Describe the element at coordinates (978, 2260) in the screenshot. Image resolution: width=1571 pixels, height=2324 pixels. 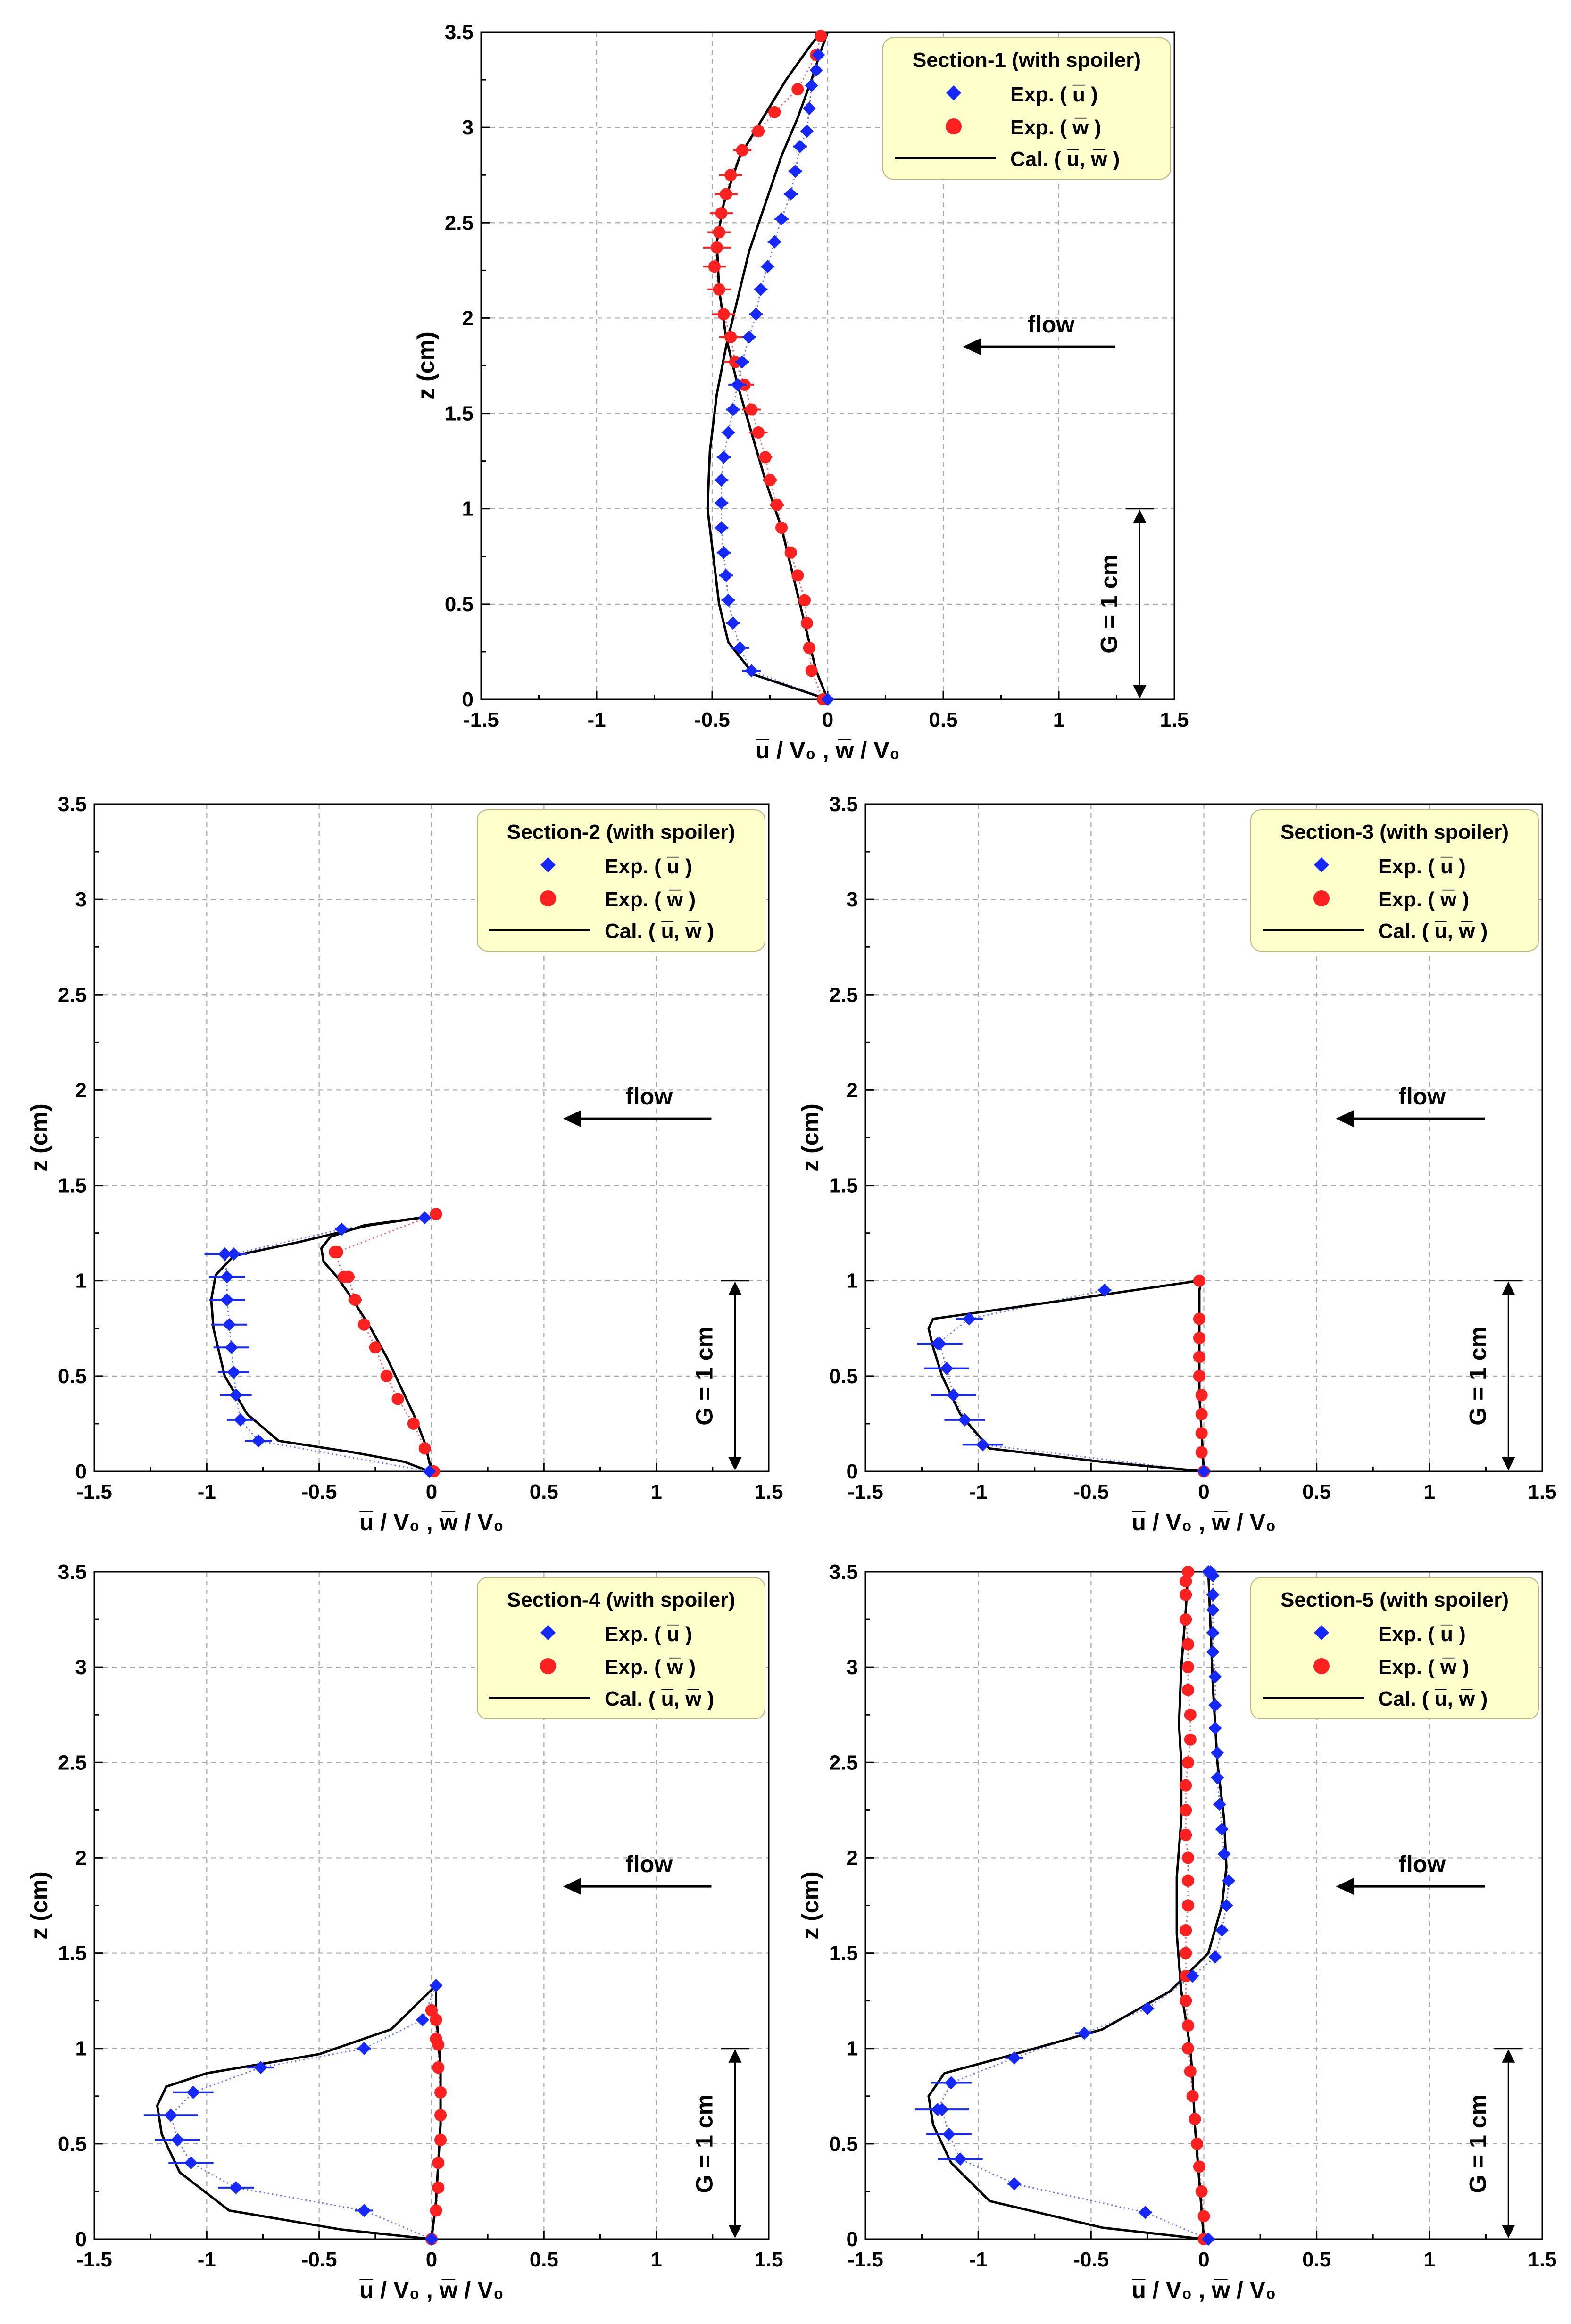
I see `x-tick-label: -1` at that location.